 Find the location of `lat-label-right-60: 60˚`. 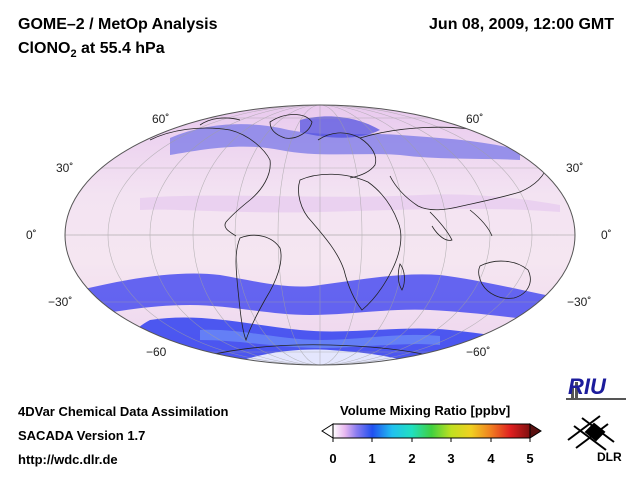

lat-label-right-60: 60˚ is located at coordinates (475, 119).